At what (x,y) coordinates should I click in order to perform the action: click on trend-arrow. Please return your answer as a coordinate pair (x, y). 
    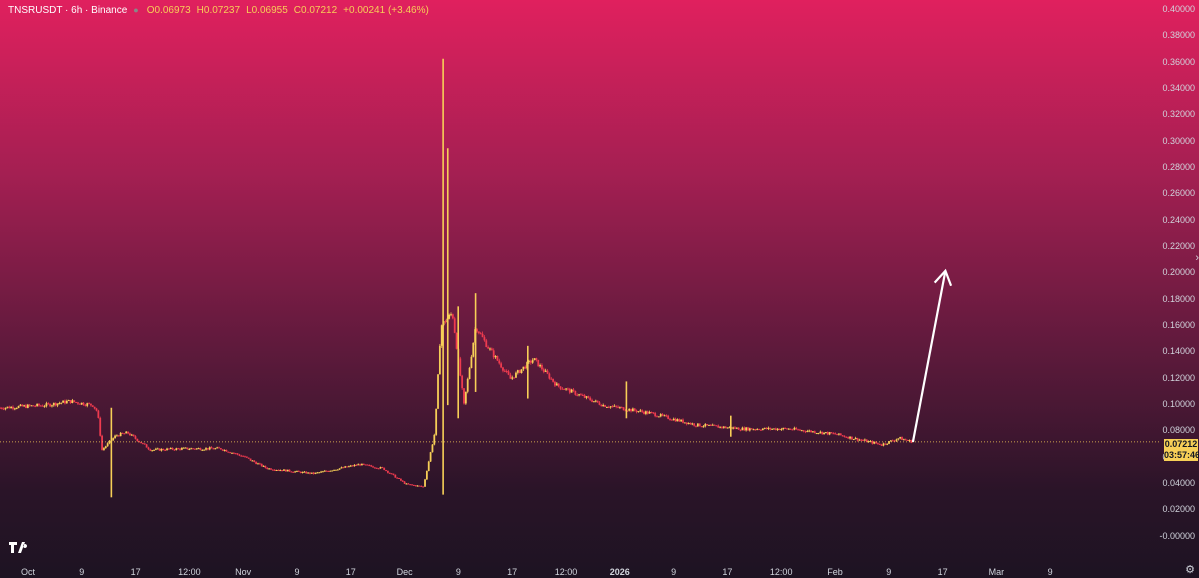
    Looking at the image, I should click on (932, 355).